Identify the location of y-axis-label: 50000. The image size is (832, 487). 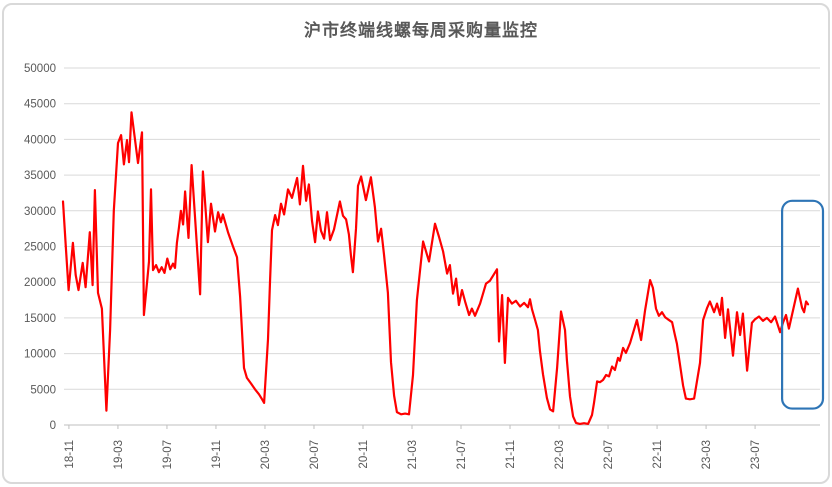
(40, 69).